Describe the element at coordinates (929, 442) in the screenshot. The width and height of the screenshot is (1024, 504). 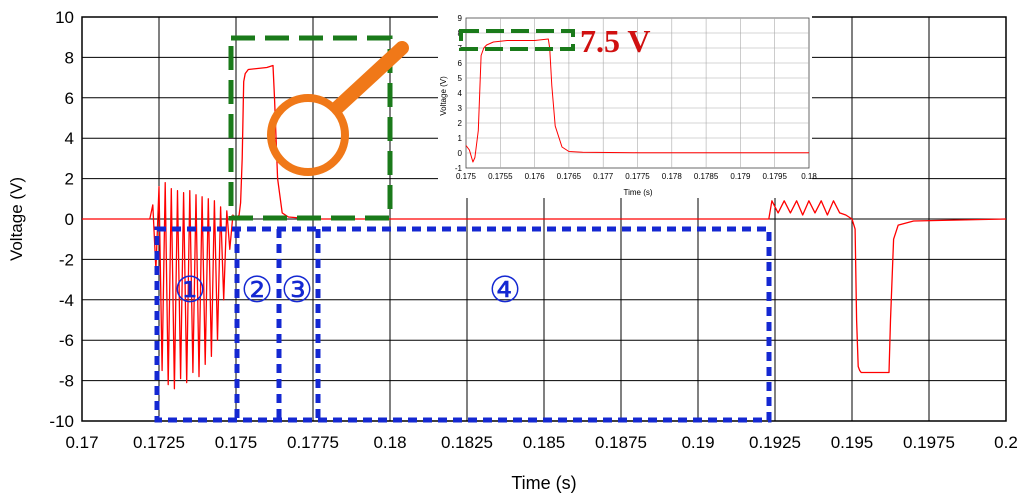
I see `x-tick-label: 0.1975` at that location.